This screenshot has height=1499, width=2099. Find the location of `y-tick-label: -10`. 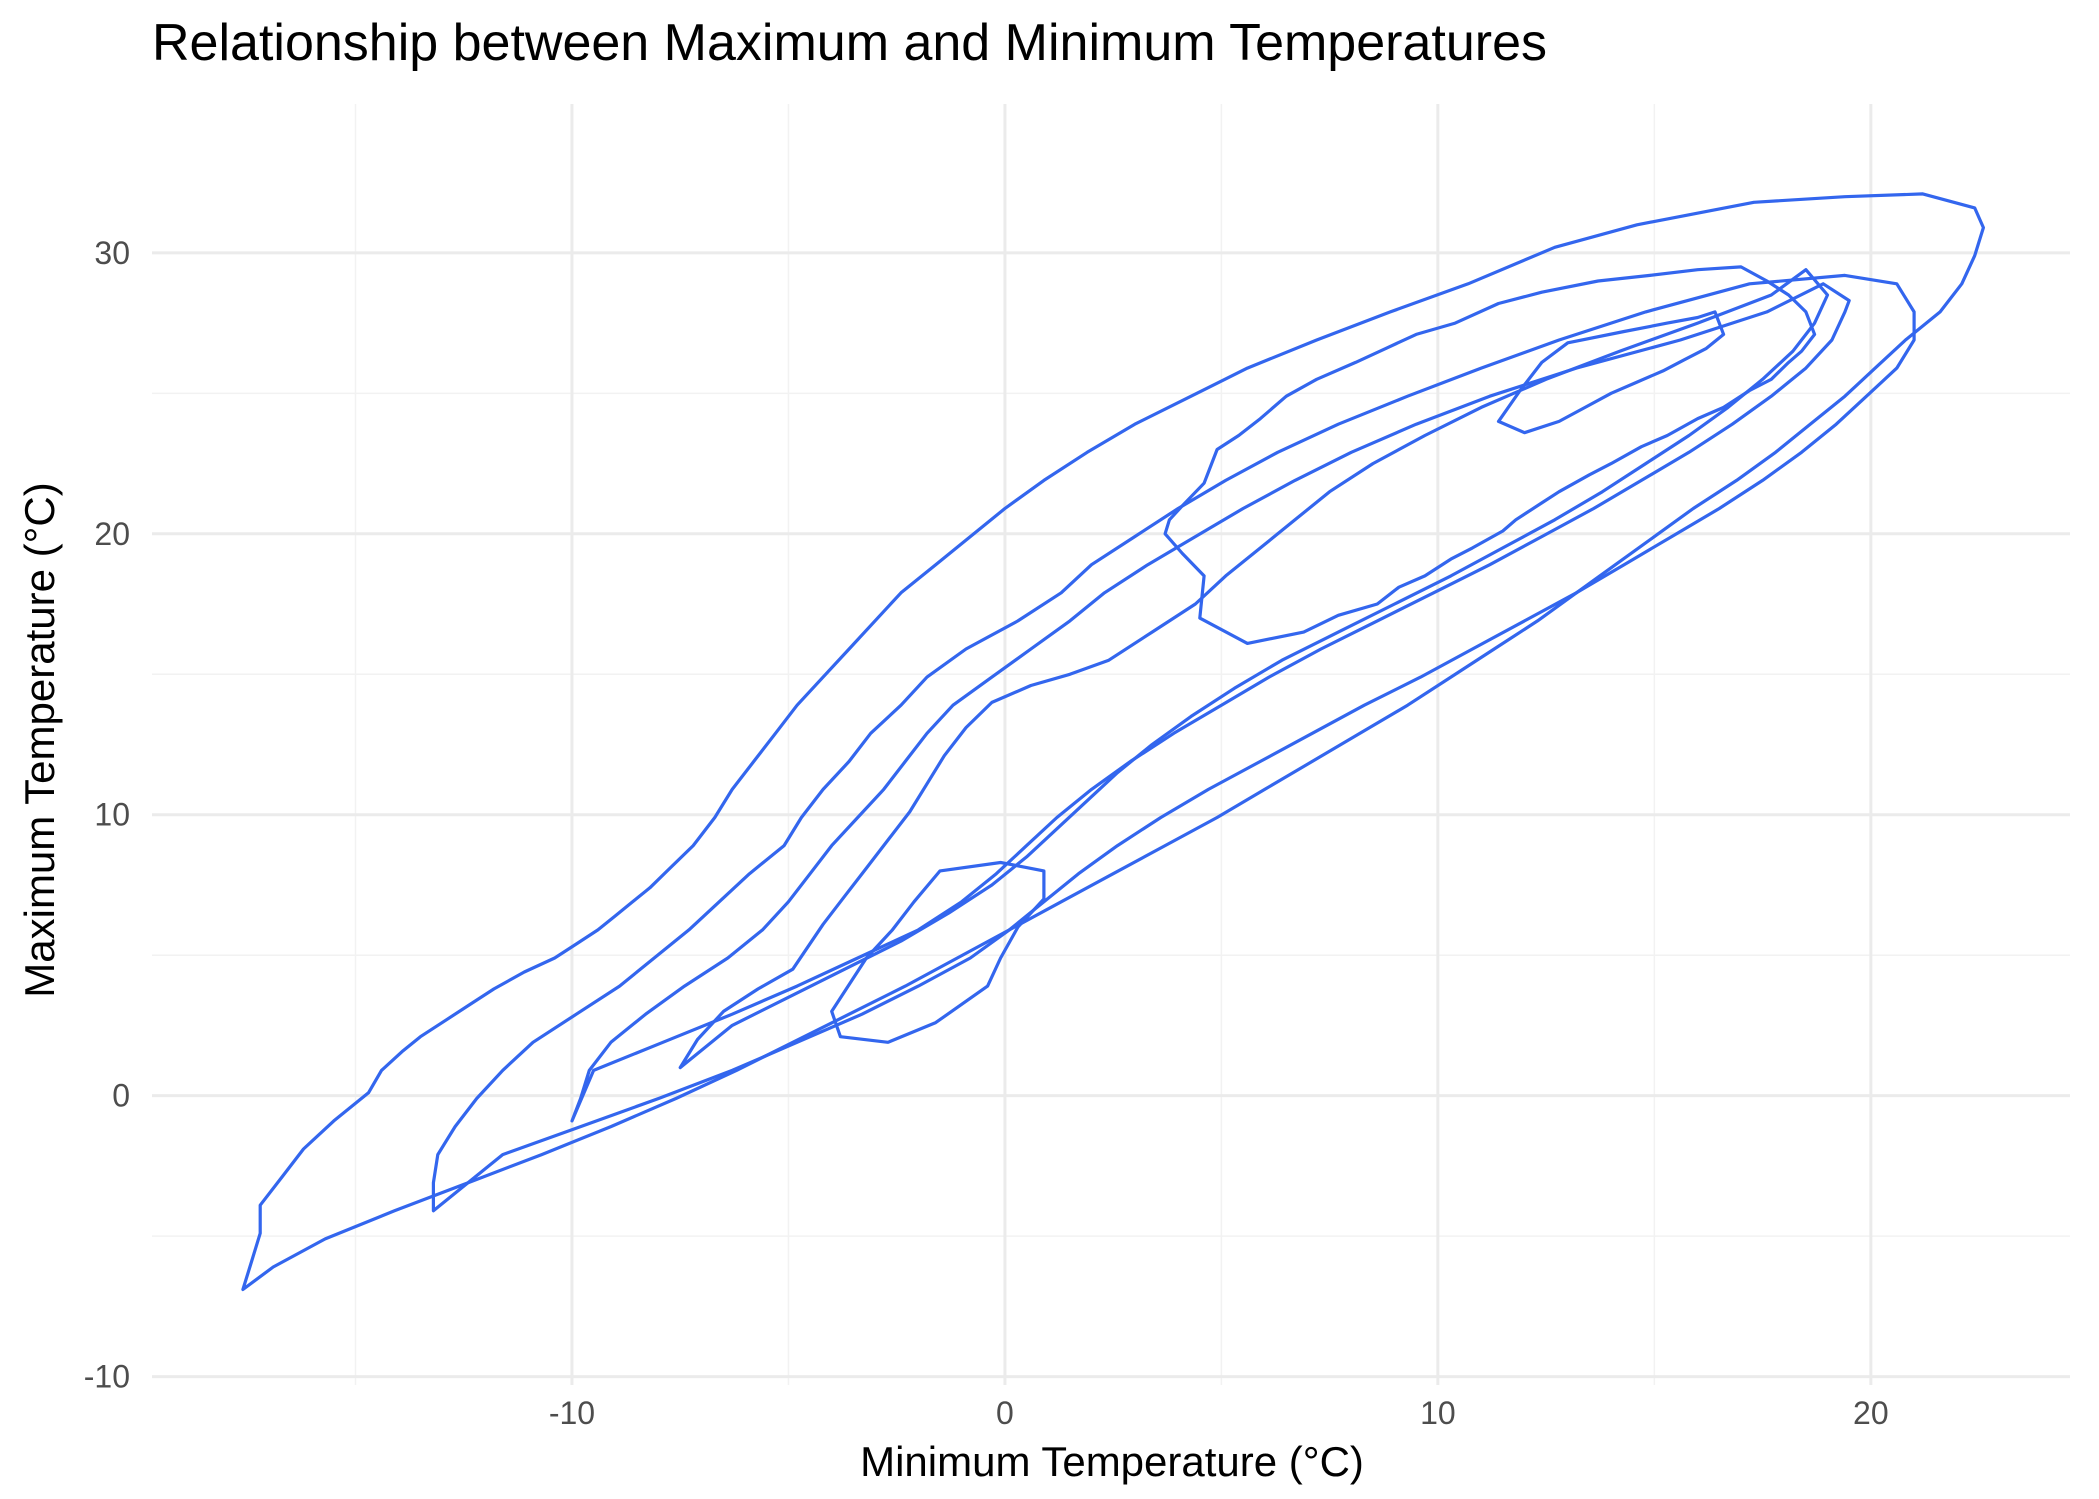

y-tick-label: -10 is located at coordinates (107, 1377).